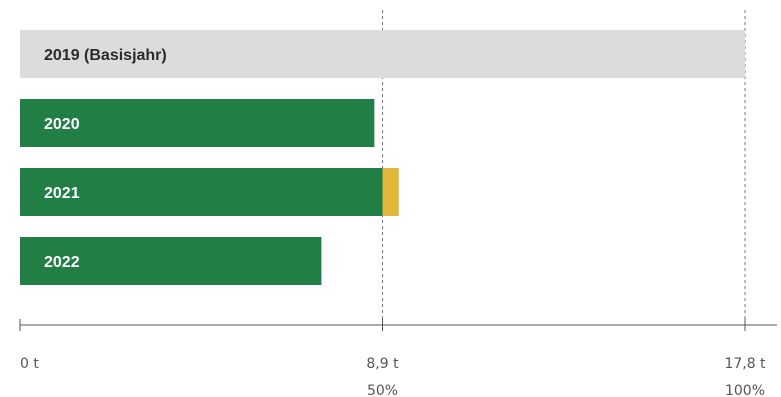  What do you see at coordinates (393, 376) in the screenshot?
I see `tick-labels: 0 t 8,9 t 50% 17,8 t 100%` at bounding box center [393, 376].